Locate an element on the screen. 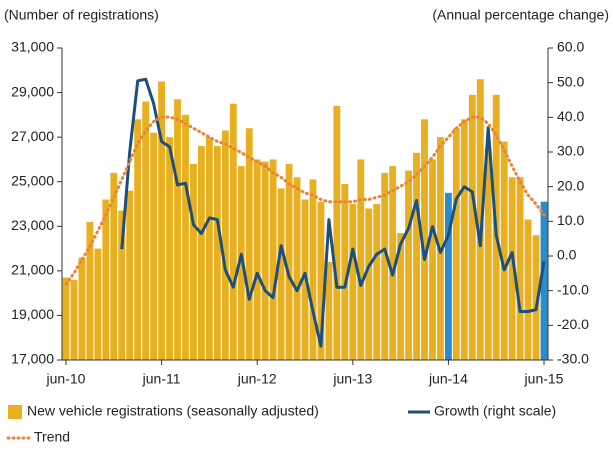 The image size is (613, 457). y-tick-label: 31,000 is located at coordinates (32, 47).